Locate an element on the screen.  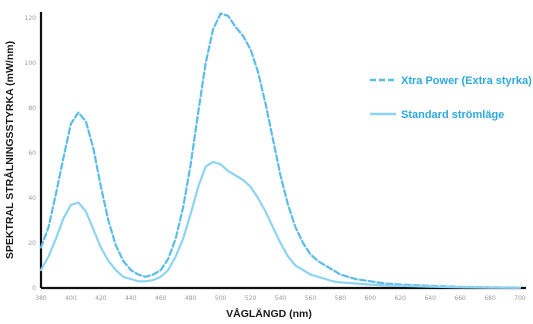
x-tick-label: 620 is located at coordinates (401, 298).